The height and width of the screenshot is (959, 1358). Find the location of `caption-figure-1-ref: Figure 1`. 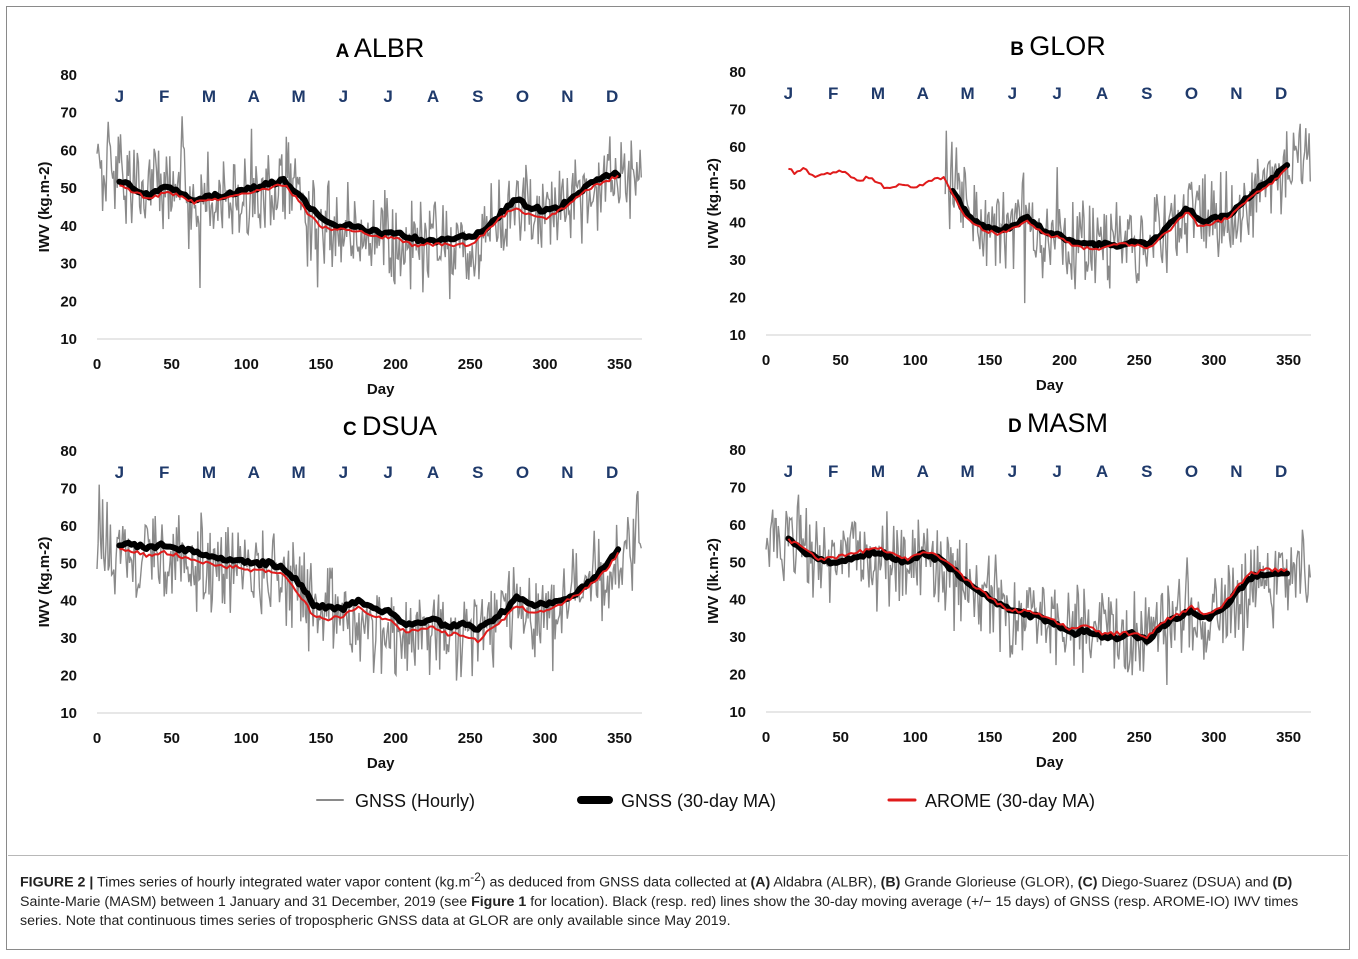

caption-figure-1-ref: Figure 1 is located at coordinates (499, 901).